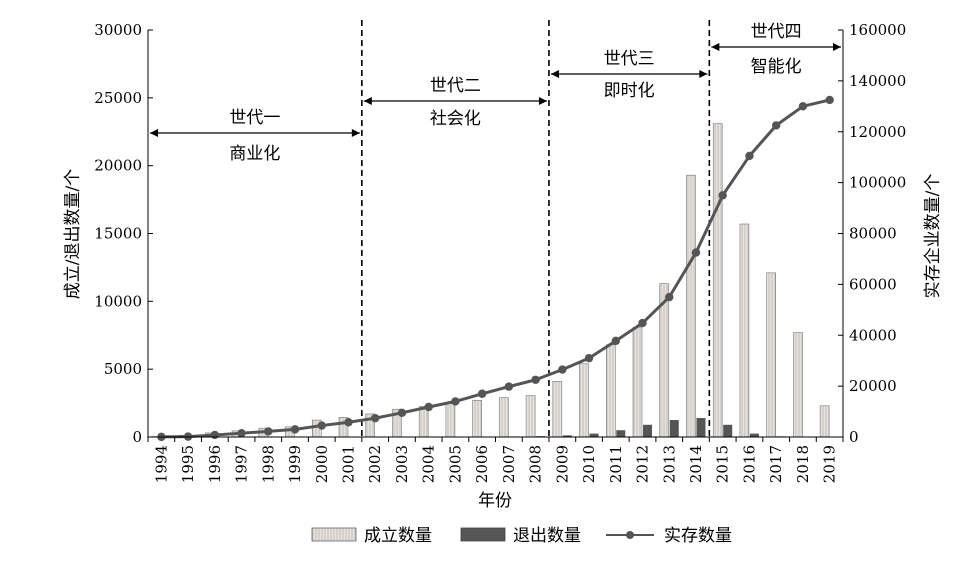  What do you see at coordinates (776, 125) in the screenshot?
I see `point-existing-2017` at bounding box center [776, 125].